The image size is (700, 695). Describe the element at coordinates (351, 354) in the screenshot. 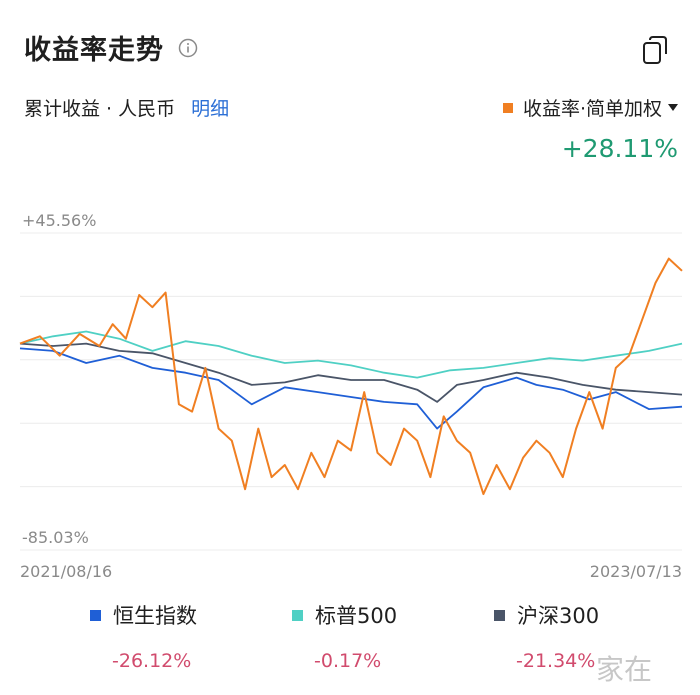

I see `series-line-sp500` at that location.